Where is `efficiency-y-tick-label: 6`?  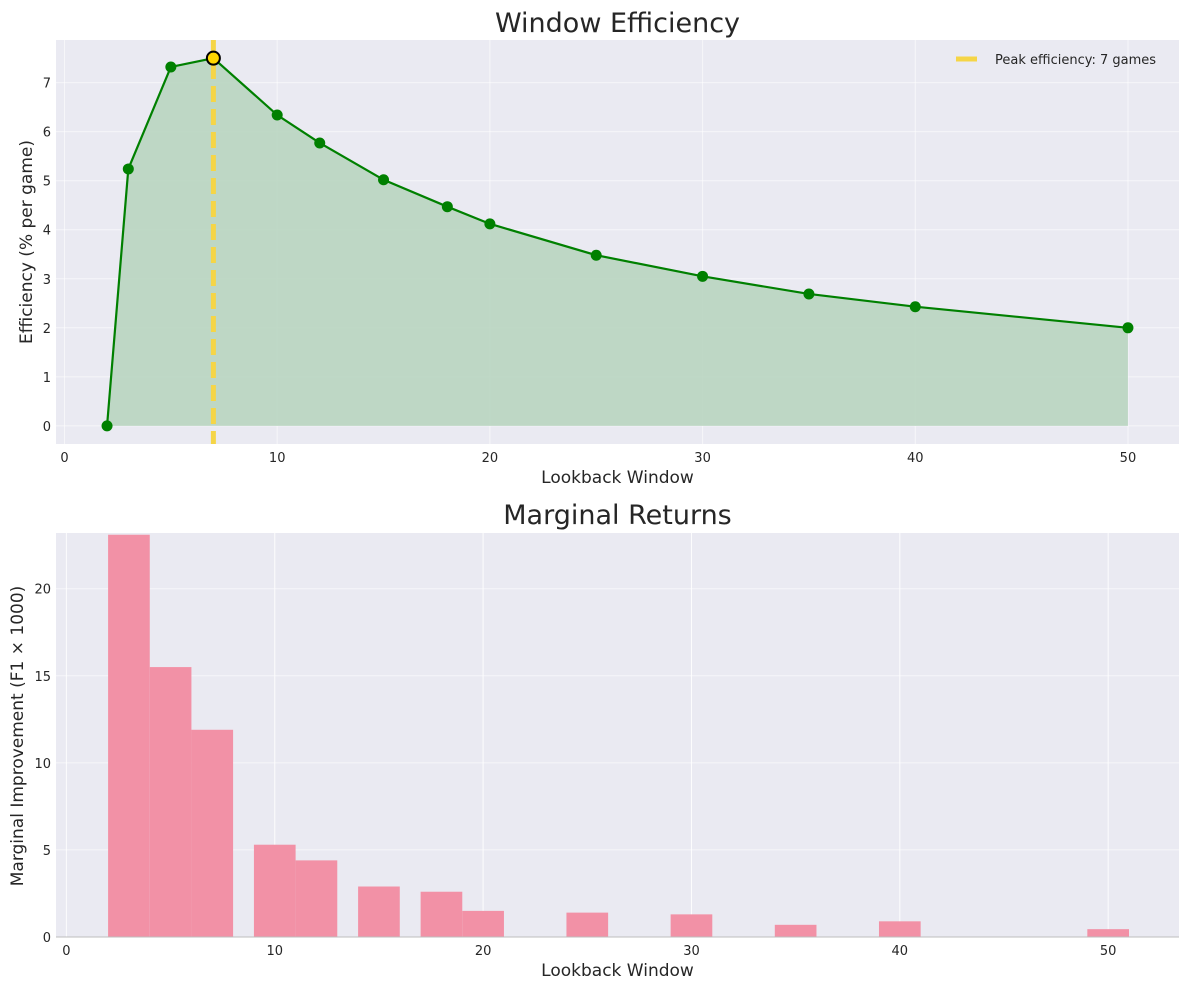 efficiency-y-tick-label: 6 is located at coordinates (47, 133).